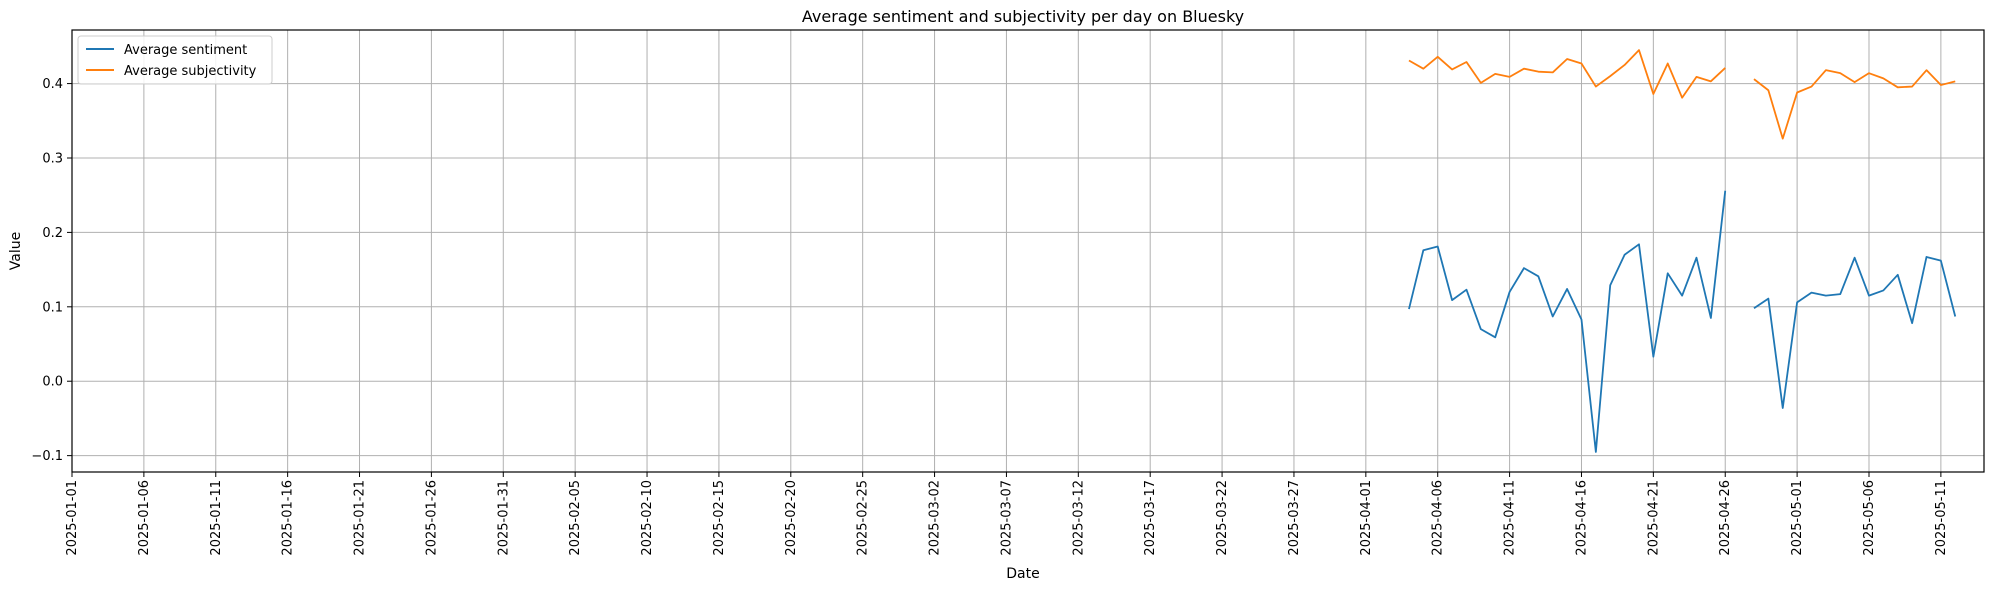  What do you see at coordinates (1006, 518) in the screenshot?
I see `x-tick-label: 2025-03-07` at bounding box center [1006, 518].